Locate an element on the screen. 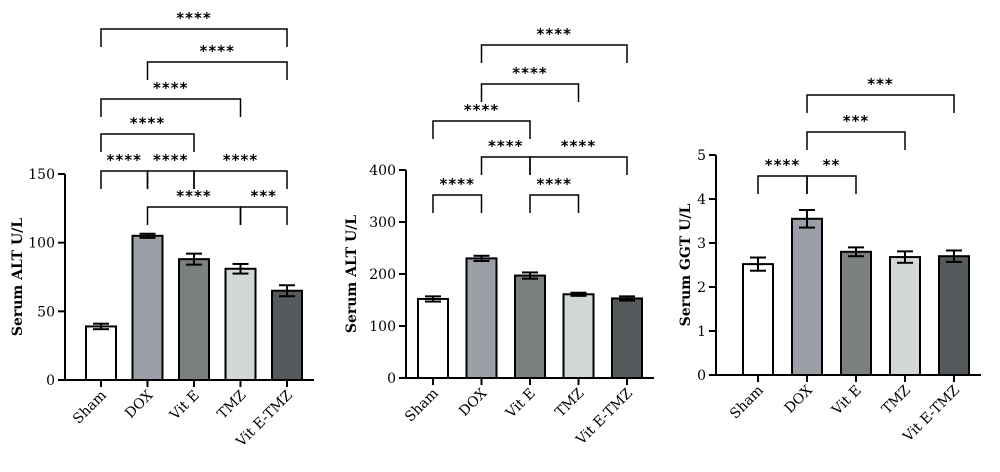 Image resolution: width=1000 pixels, height=472 pixels. y-tick-label: 300 is located at coordinates (382, 223).